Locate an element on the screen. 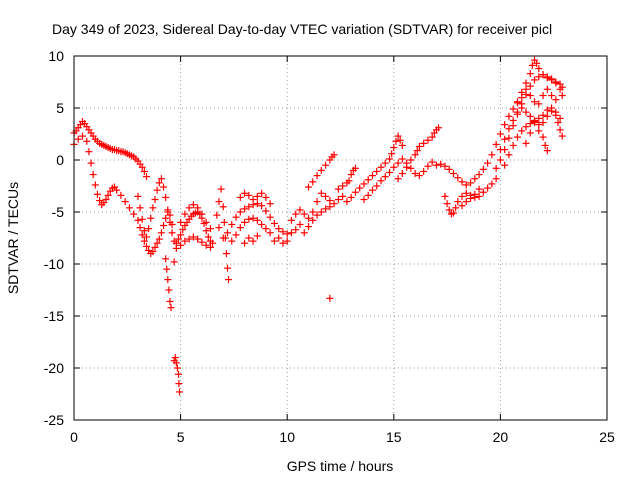 The height and width of the screenshot is (480, 640). x-tick-label: 5 is located at coordinates (181, 437).